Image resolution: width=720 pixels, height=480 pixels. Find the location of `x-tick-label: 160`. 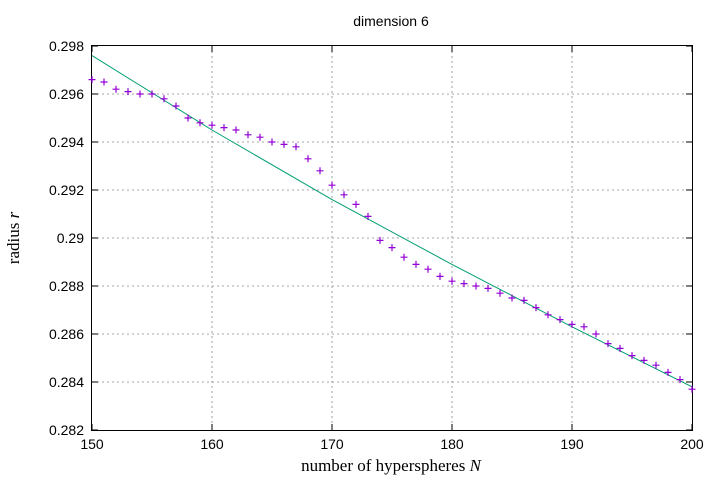

x-tick-label: 160 is located at coordinates (212, 444).